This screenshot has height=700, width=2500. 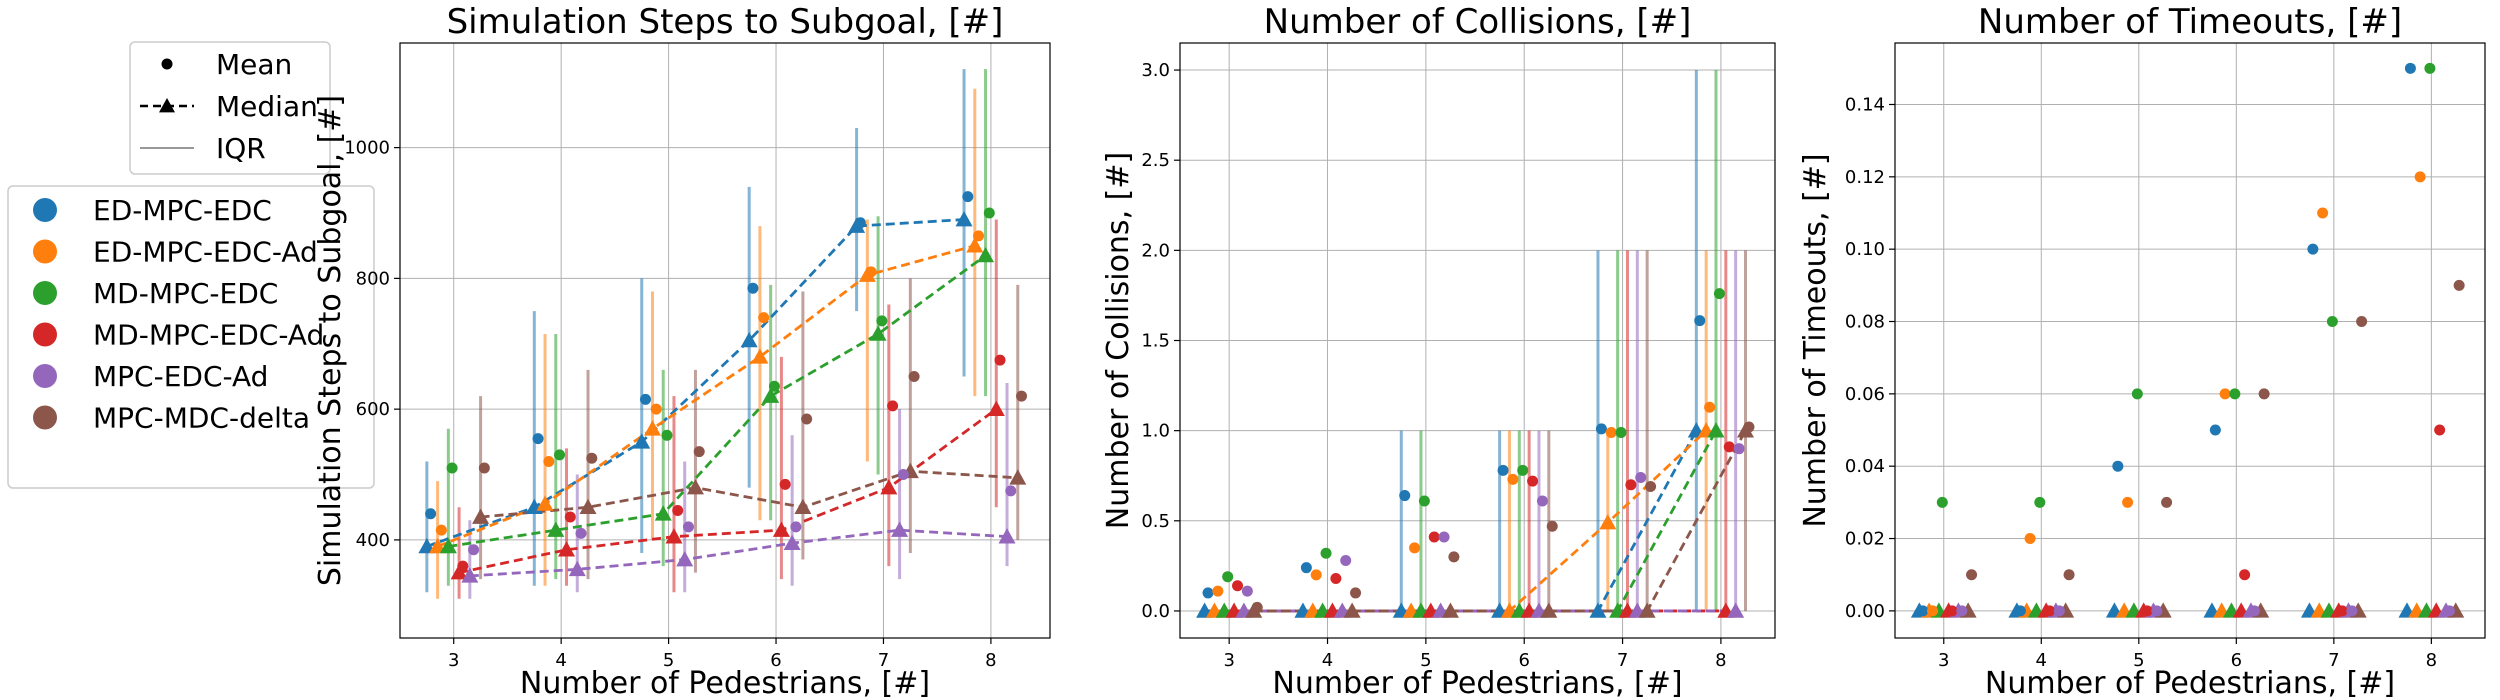 I want to click on y-tick-label: 2.5, so click(x=1155, y=160).